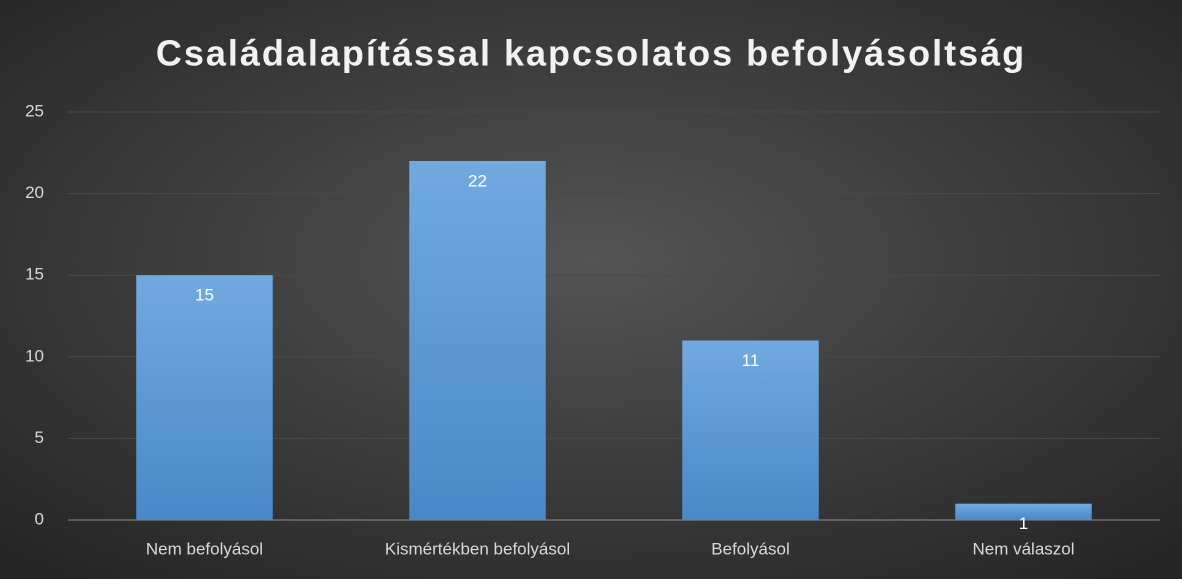  What do you see at coordinates (34, 192) in the screenshot?
I see `y-tick-label: 20` at bounding box center [34, 192].